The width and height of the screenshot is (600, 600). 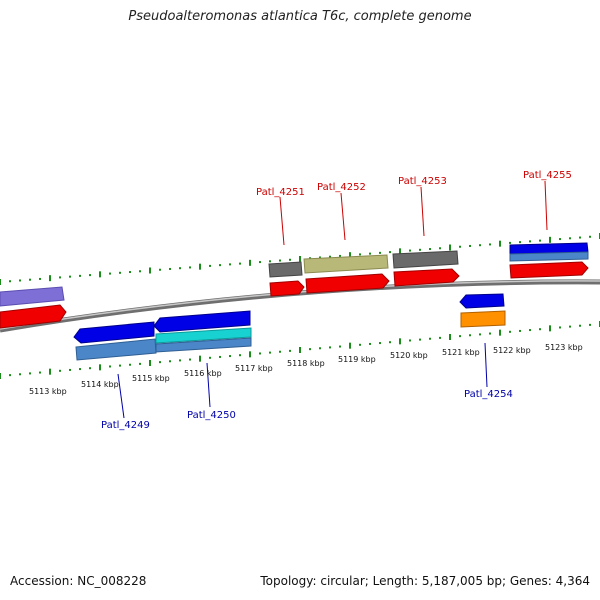 I want to click on feature-left-purple, so click(x=32, y=296).